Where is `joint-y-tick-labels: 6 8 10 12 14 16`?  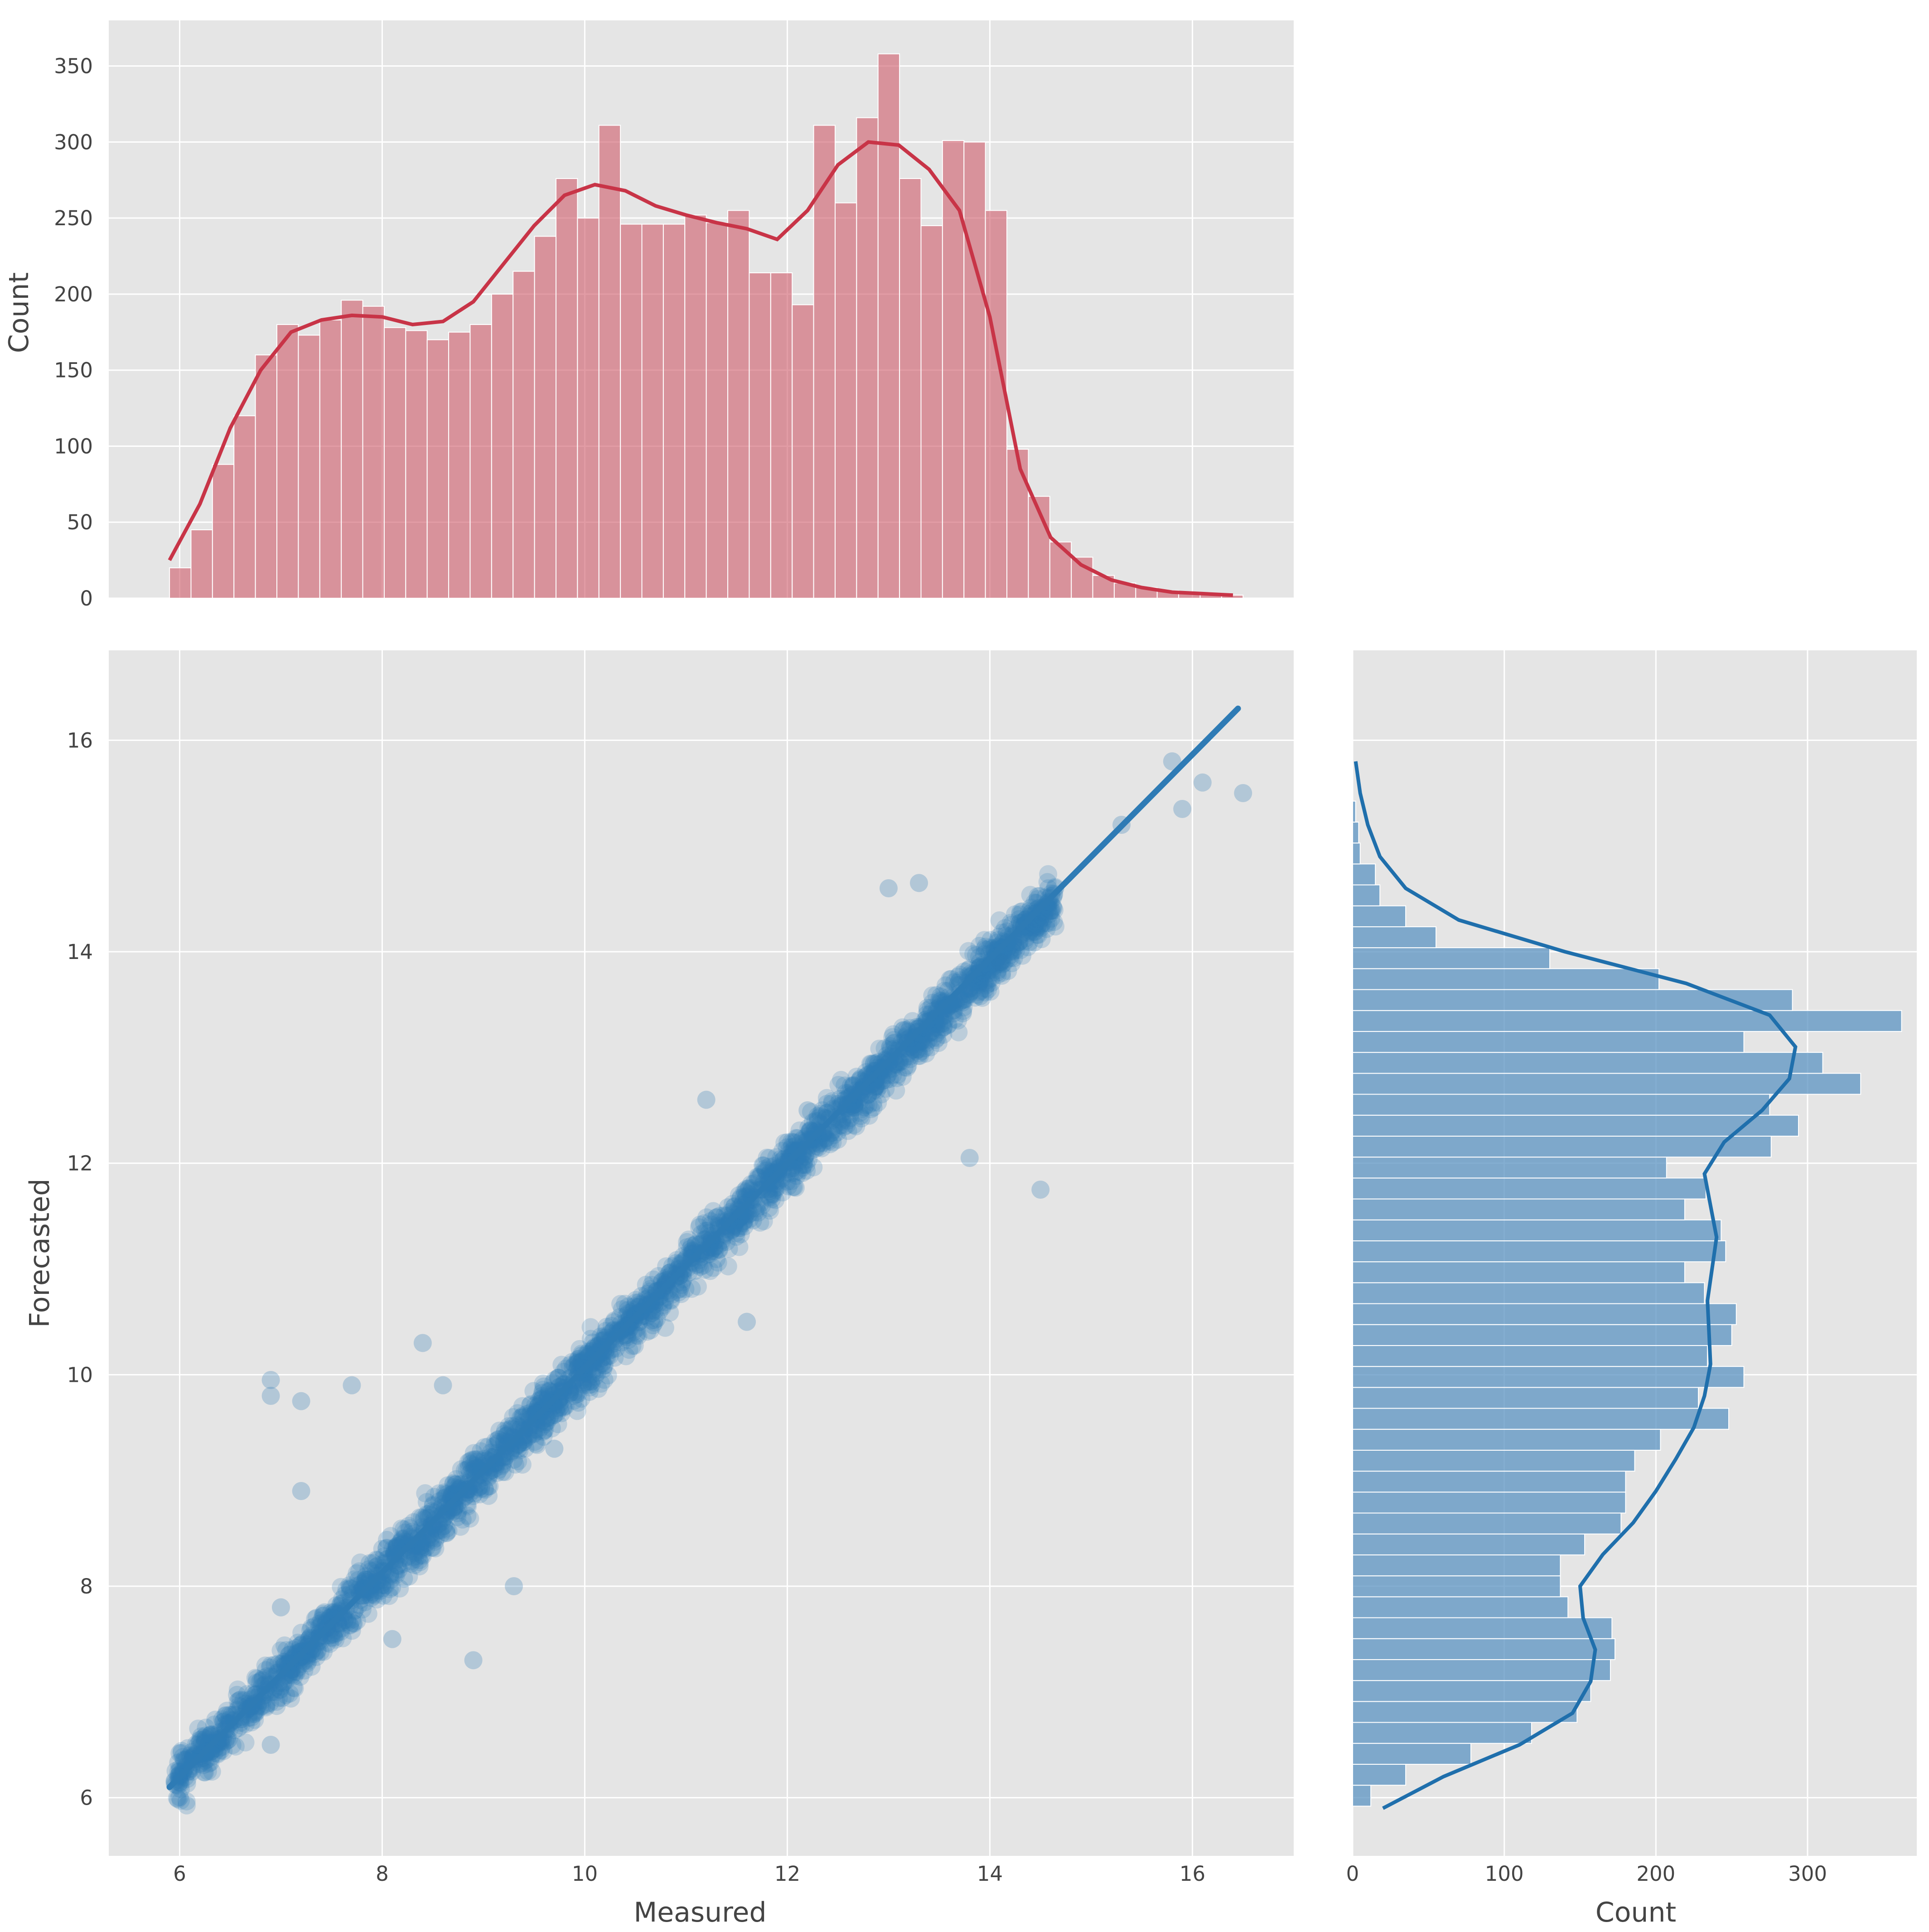 joint-y-tick-labels: 6 8 10 12 14 16 is located at coordinates (80, 1269).